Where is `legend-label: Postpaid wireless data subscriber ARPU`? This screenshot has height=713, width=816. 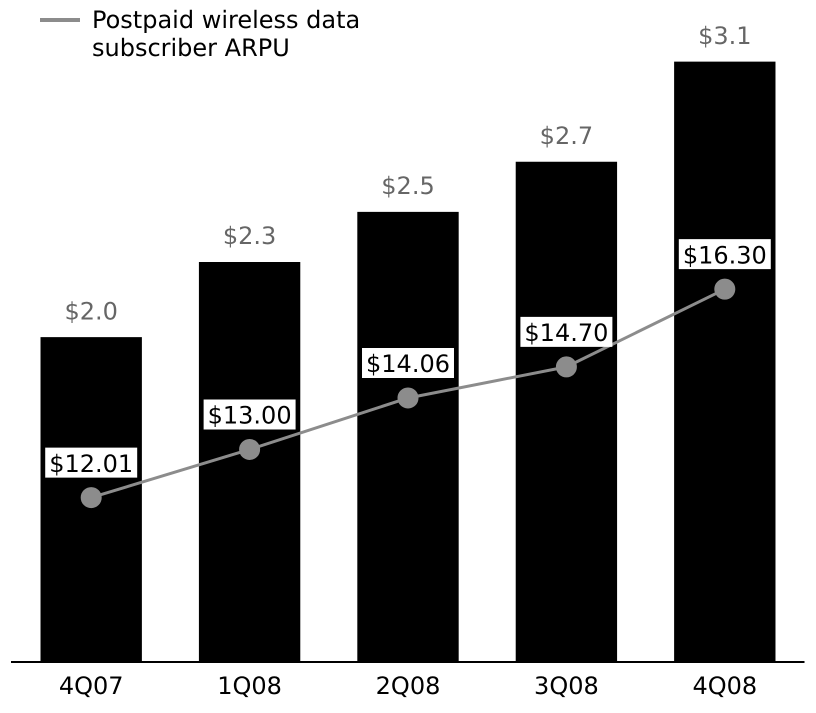
legend-label: Postpaid wireless data subscriber ARPU is located at coordinates (227, 34).